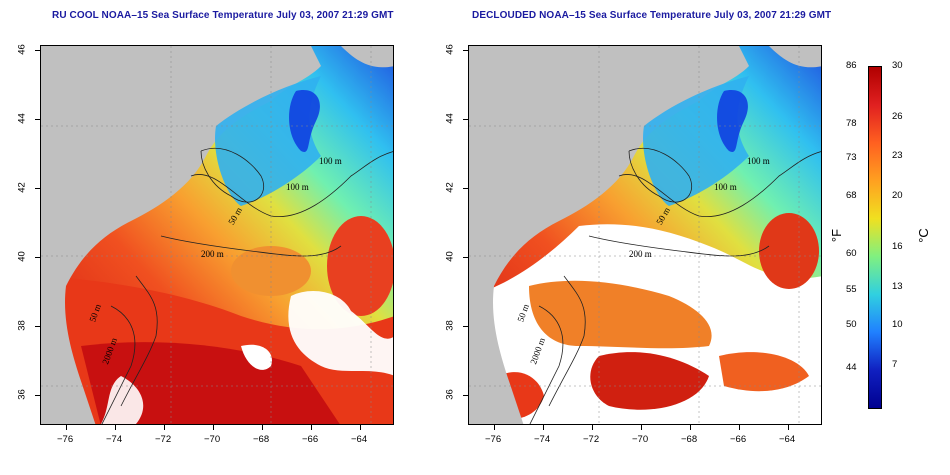 The width and height of the screenshot is (950, 475). What do you see at coordinates (851, 157) in the screenshot?
I see `colorbar-f-label: 73` at bounding box center [851, 157].